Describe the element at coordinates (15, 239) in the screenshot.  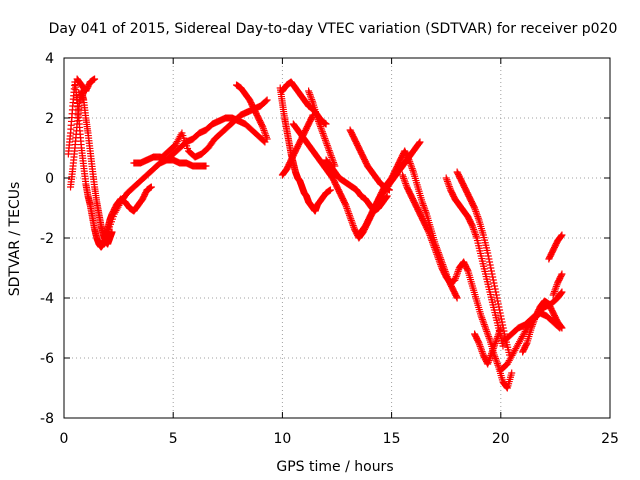
I see `y-axis-label: SDTVAR / TECUs` at that location.